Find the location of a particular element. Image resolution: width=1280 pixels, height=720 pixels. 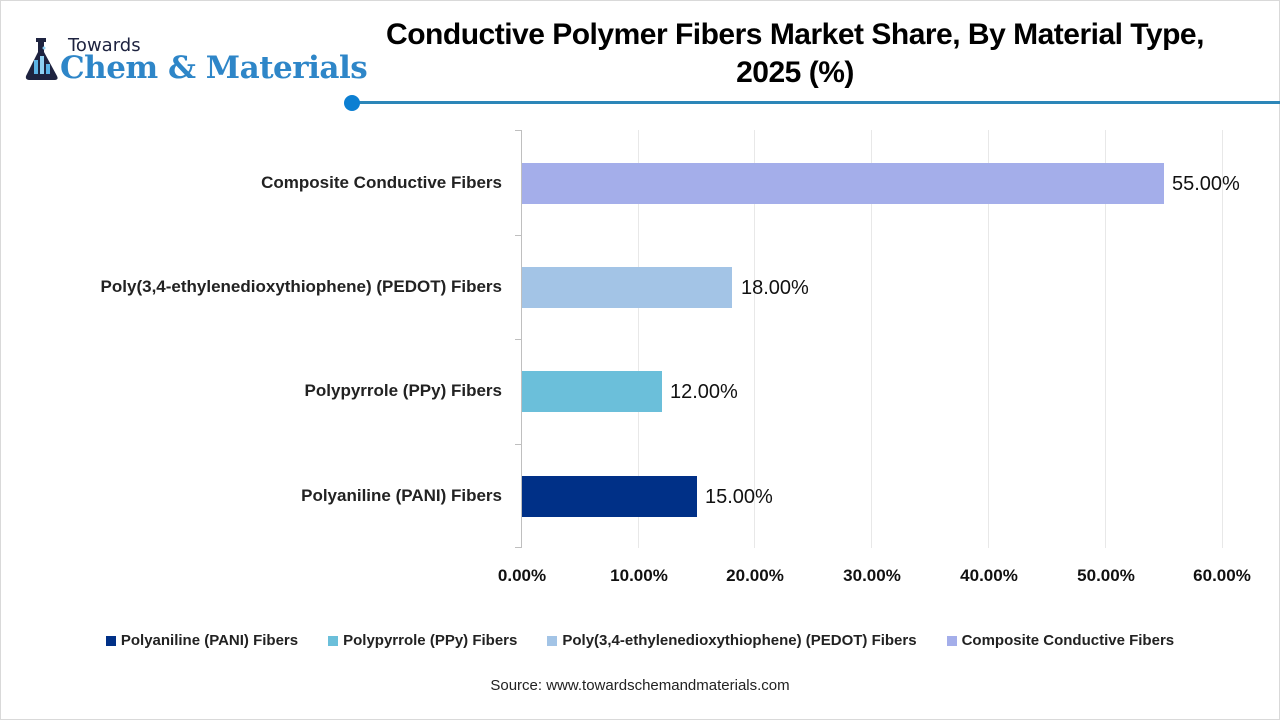

legend-label: Composite Conductive Fibers is located at coordinates (1068, 640).